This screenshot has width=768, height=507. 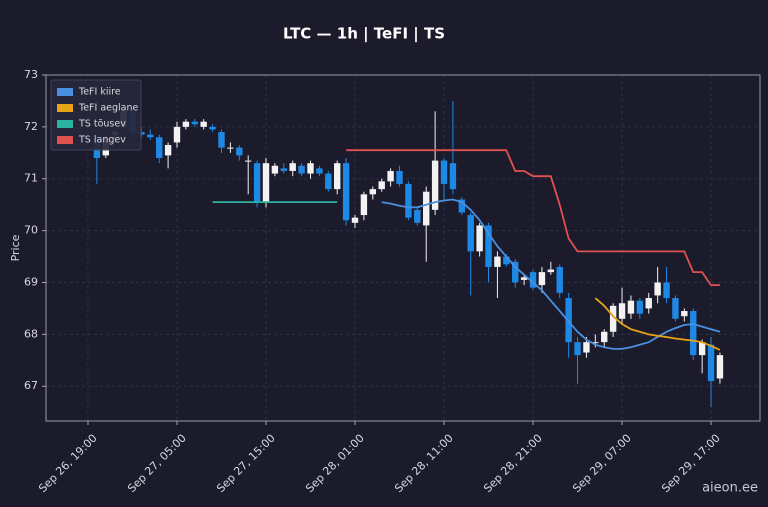 I want to click on y-axis-label: Price, so click(x=15, y=247).